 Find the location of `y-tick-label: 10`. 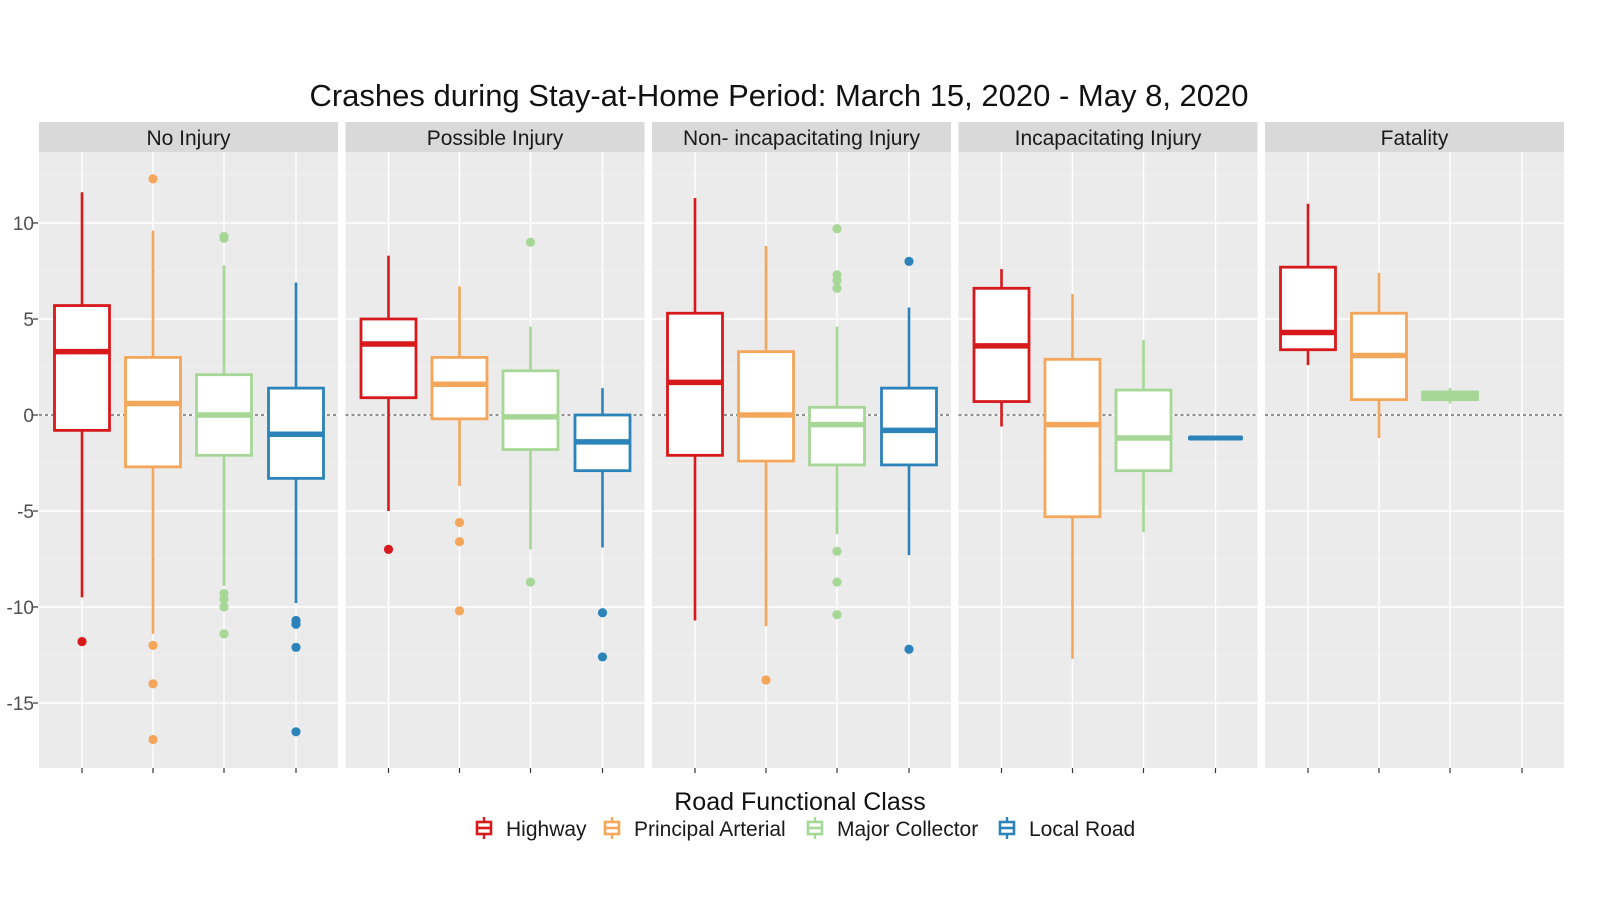

y-tick-label: 10 is located at coordinates (23, 224).